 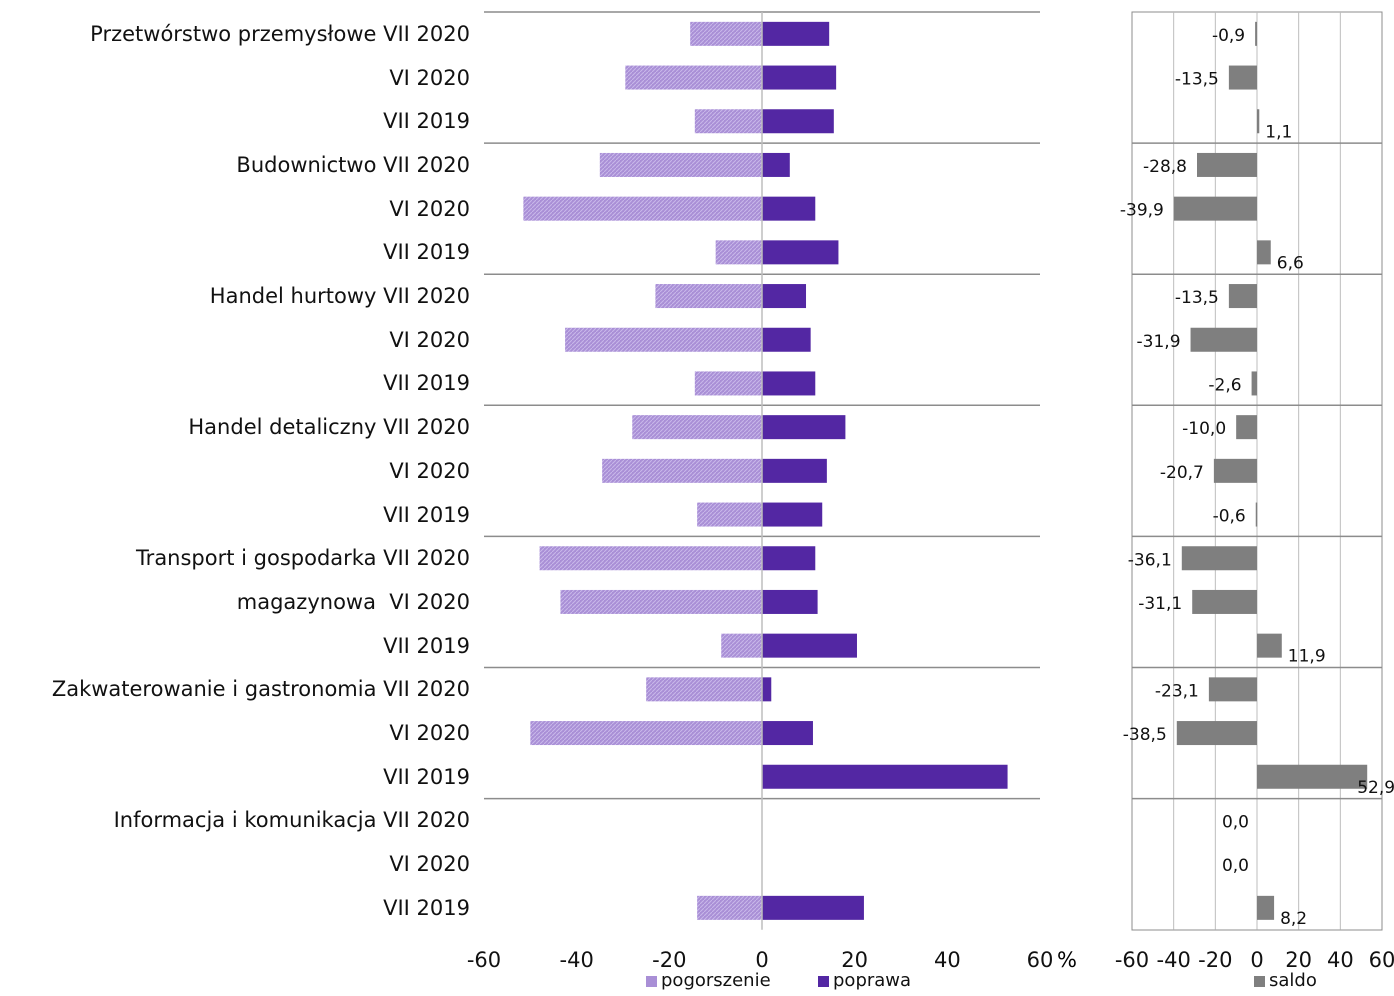 What do you see at coordinates (761, 960) in the screenshot?
I see `x-tick-label: 0` at bounding box center [761, 960].